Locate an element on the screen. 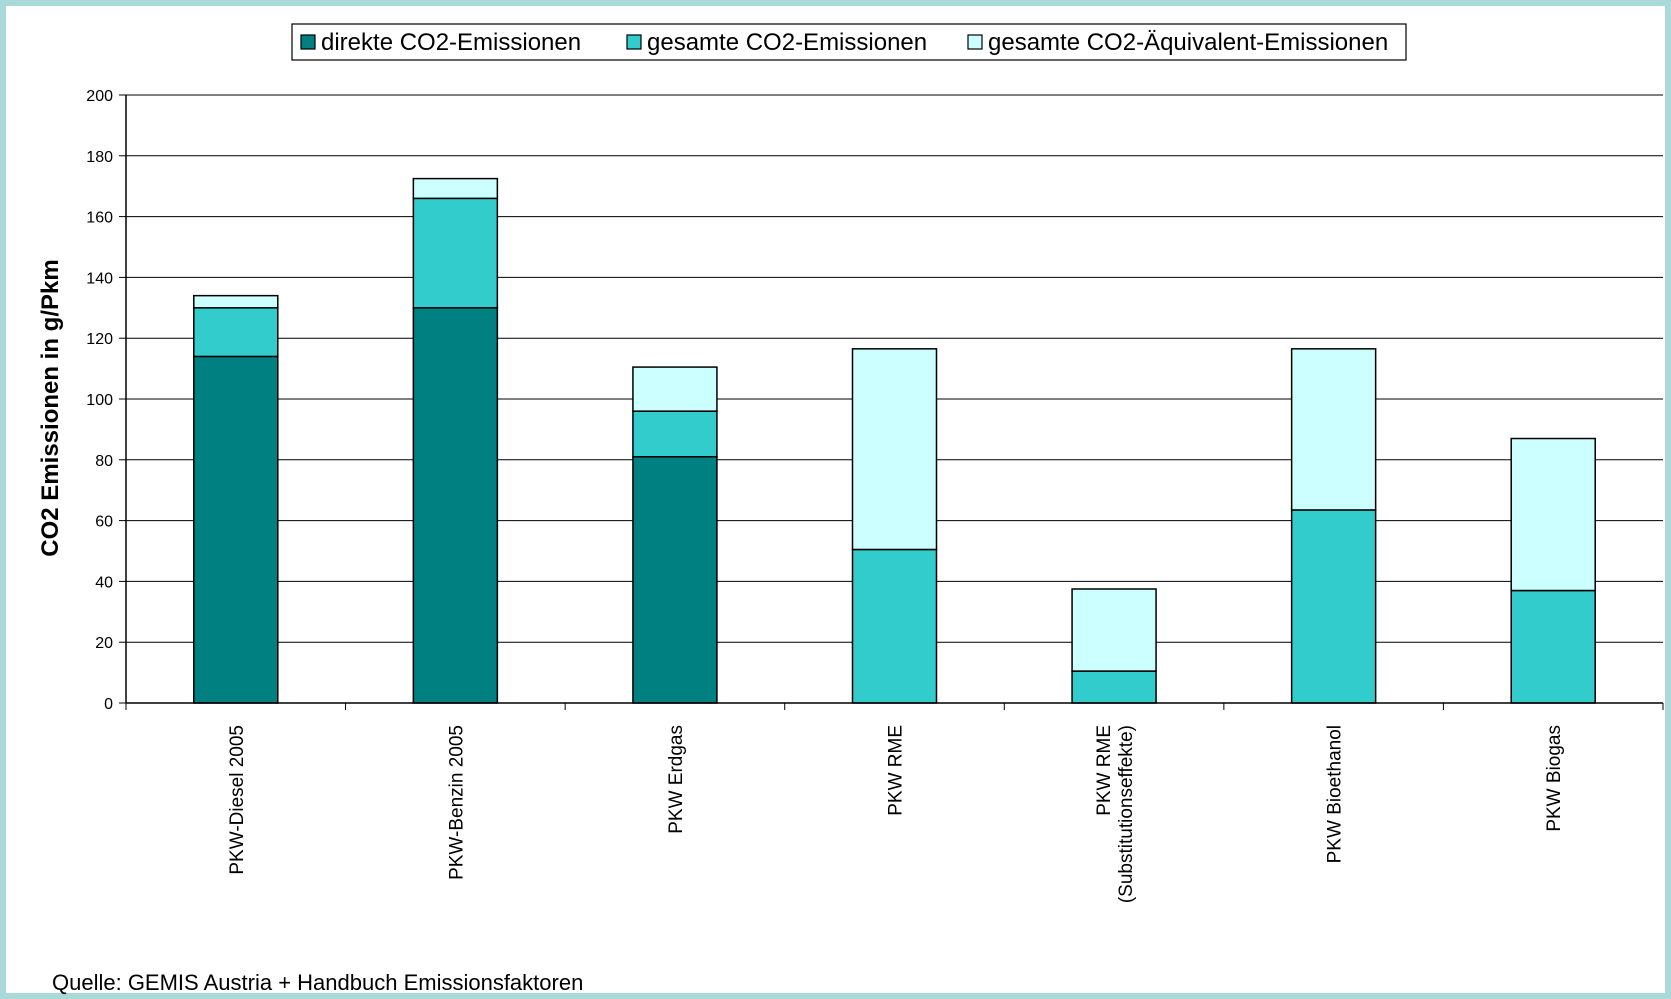 This screenshot has width=1671, height=999. y-tick-label: 40 is located at coordinates (104, 582).